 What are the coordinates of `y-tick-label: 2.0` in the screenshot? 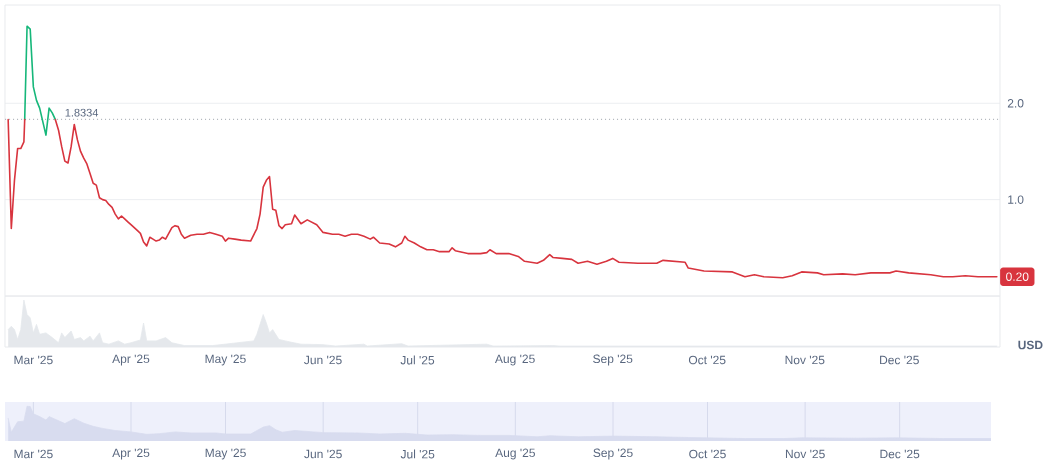 It's located at (1015, 103).